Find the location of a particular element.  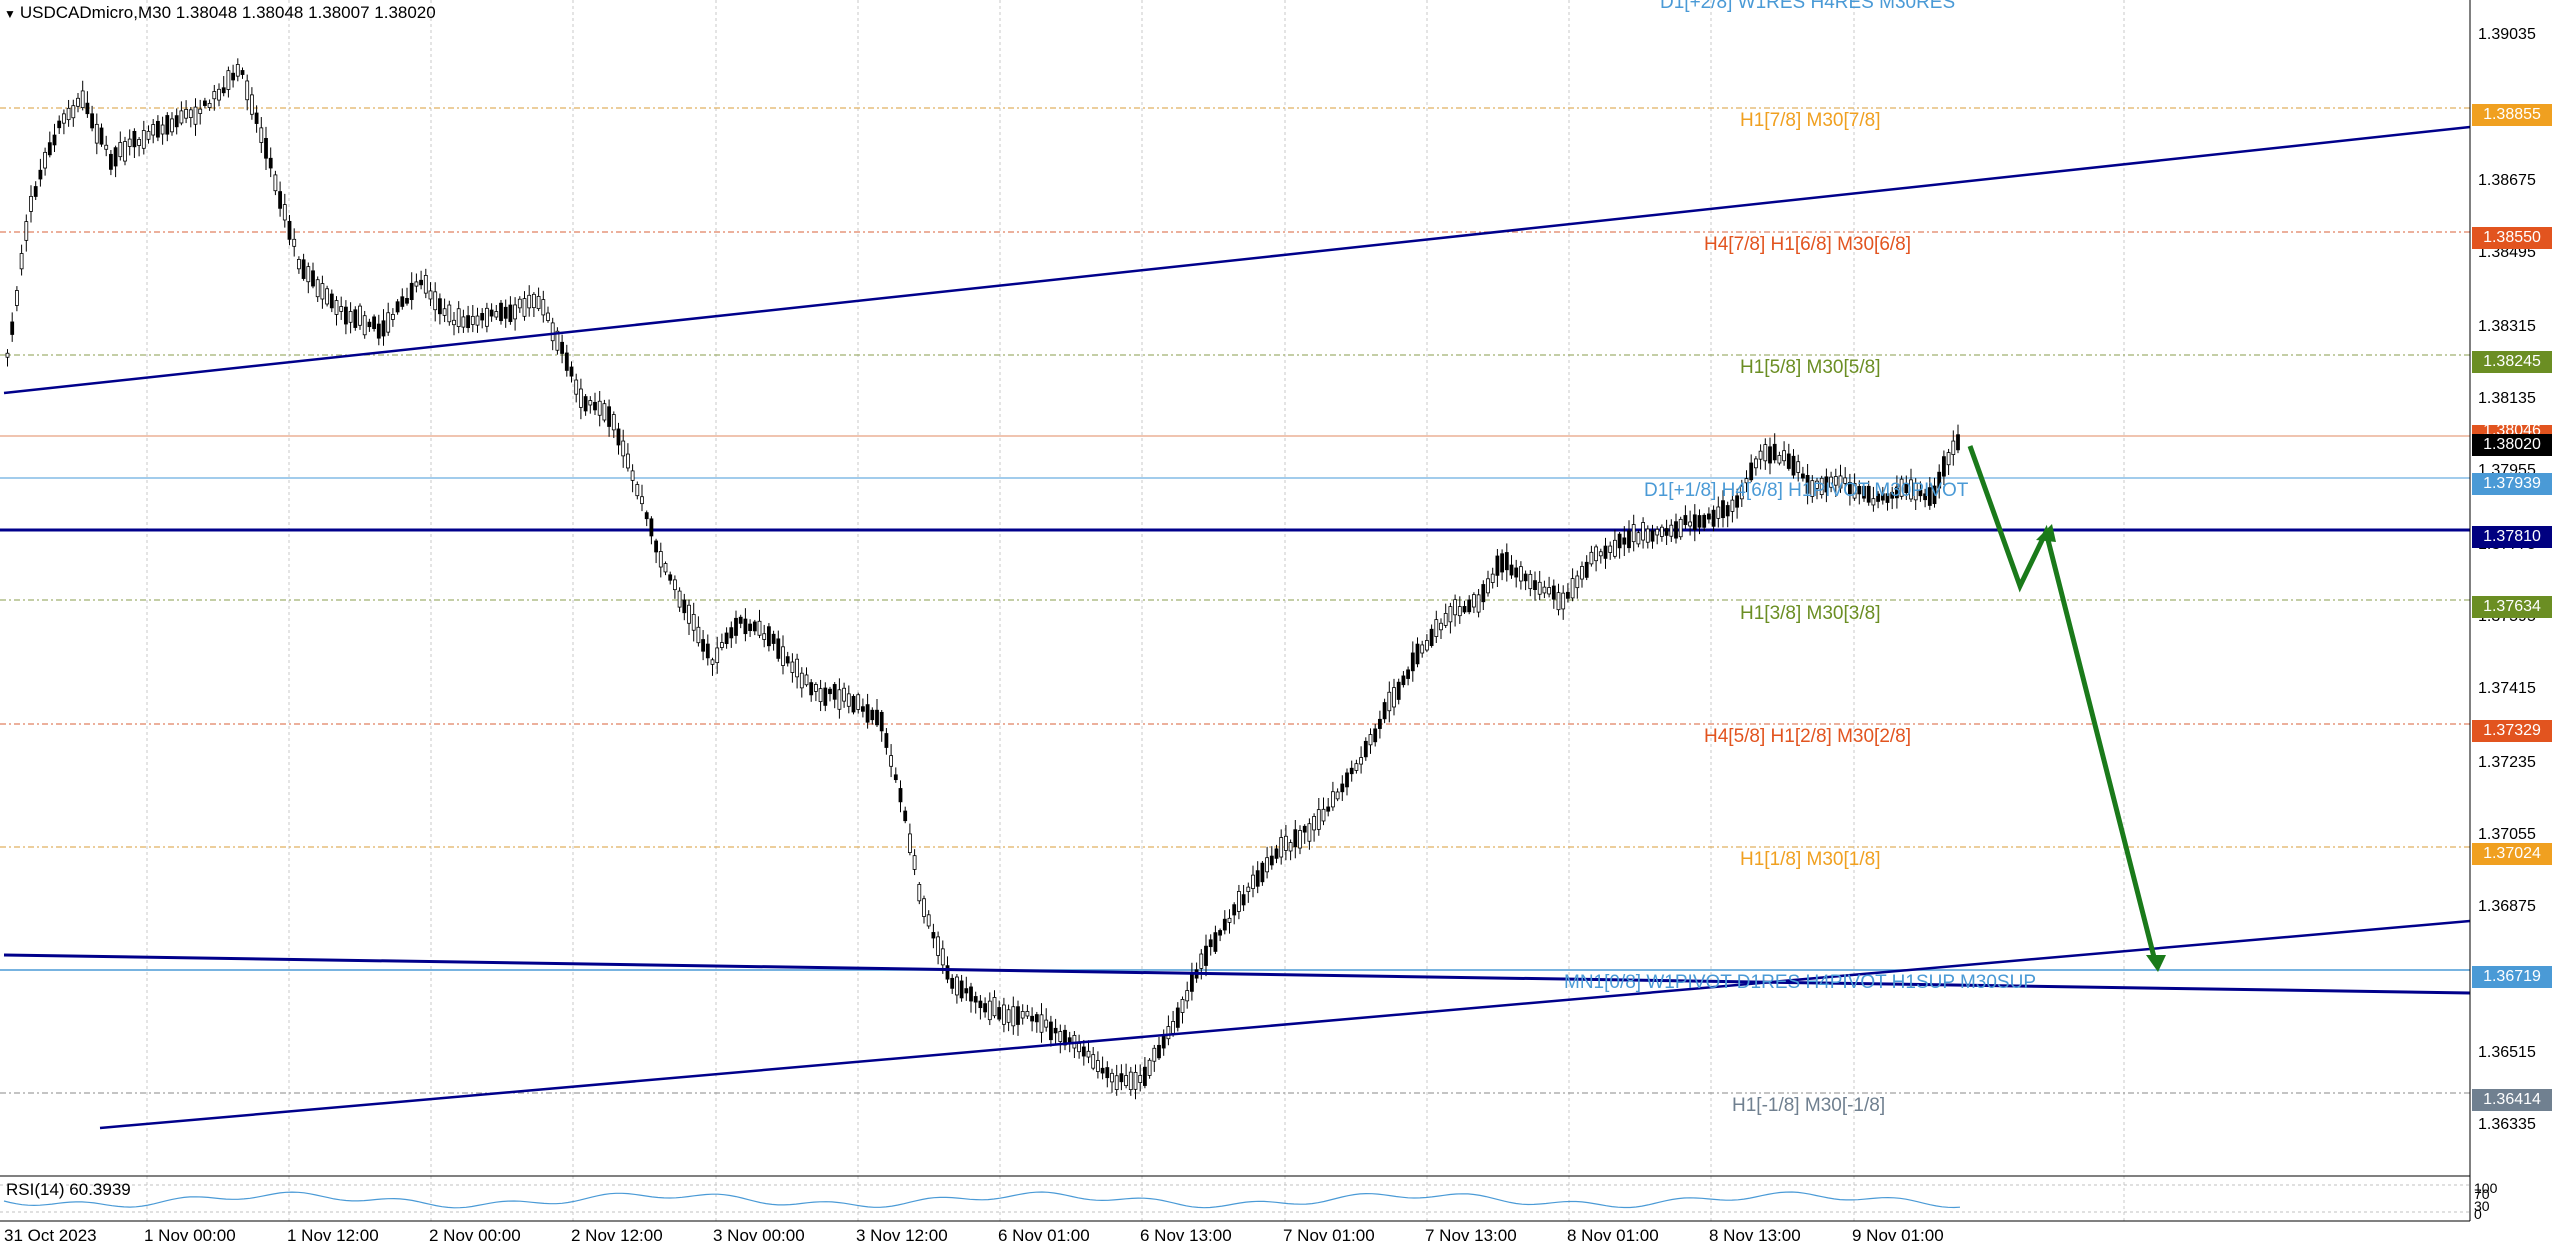

rsi-scale-label: 30 is located at coordinates (2482, 1206).